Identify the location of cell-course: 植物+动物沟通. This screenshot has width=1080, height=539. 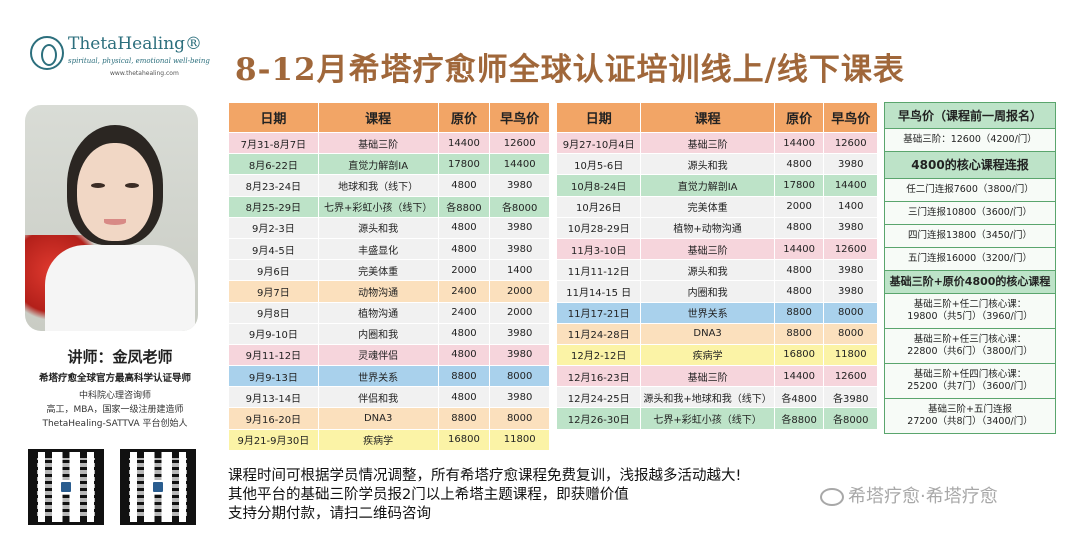
(707, 227).